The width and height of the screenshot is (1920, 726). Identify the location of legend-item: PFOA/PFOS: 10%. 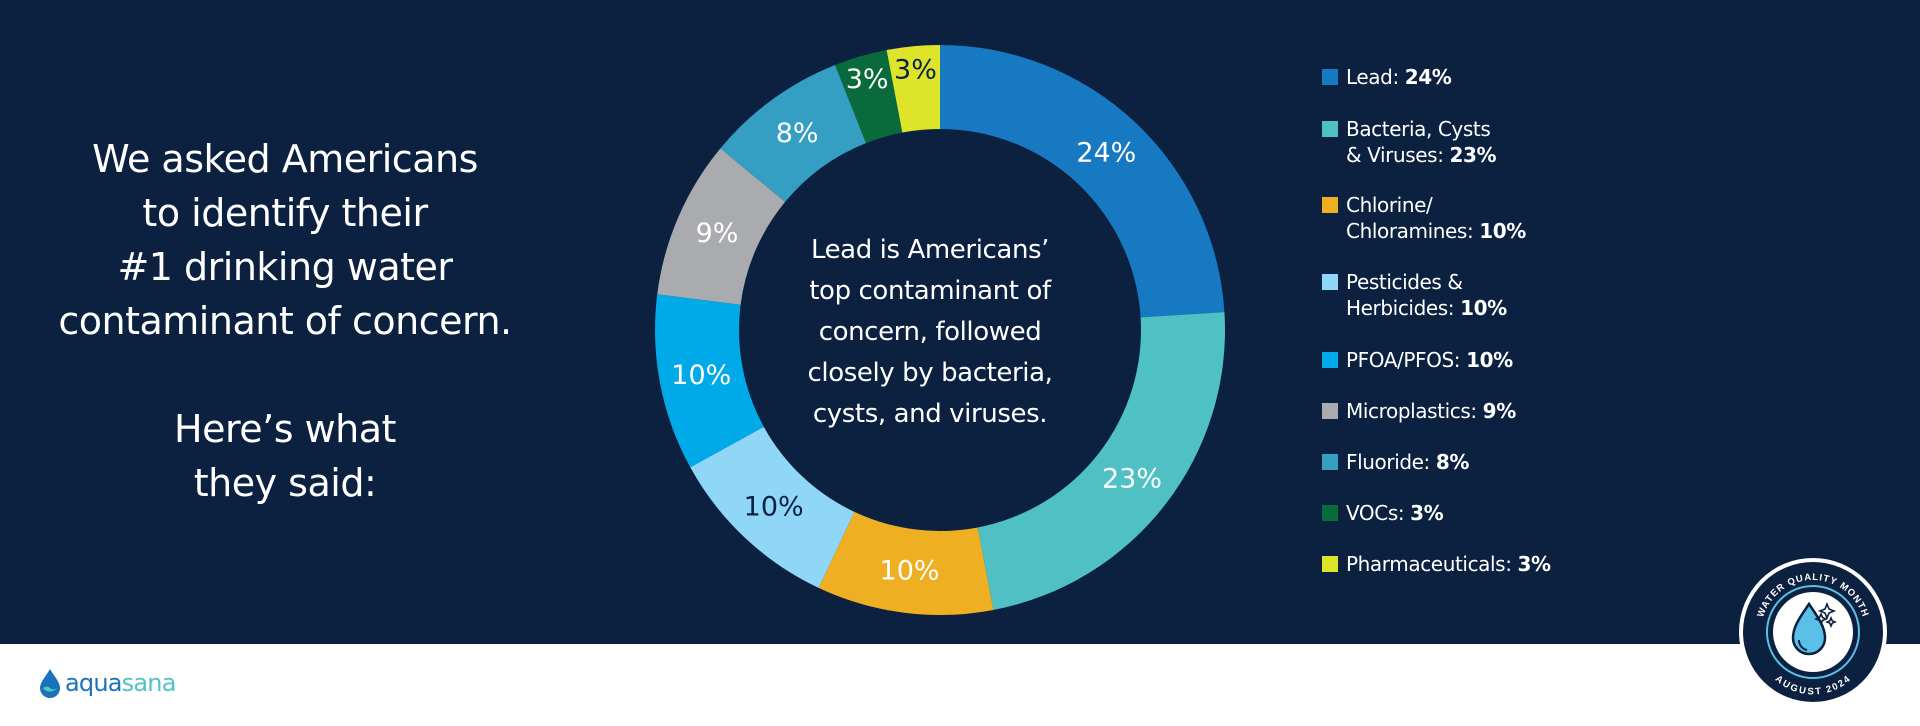
(1417, 360).